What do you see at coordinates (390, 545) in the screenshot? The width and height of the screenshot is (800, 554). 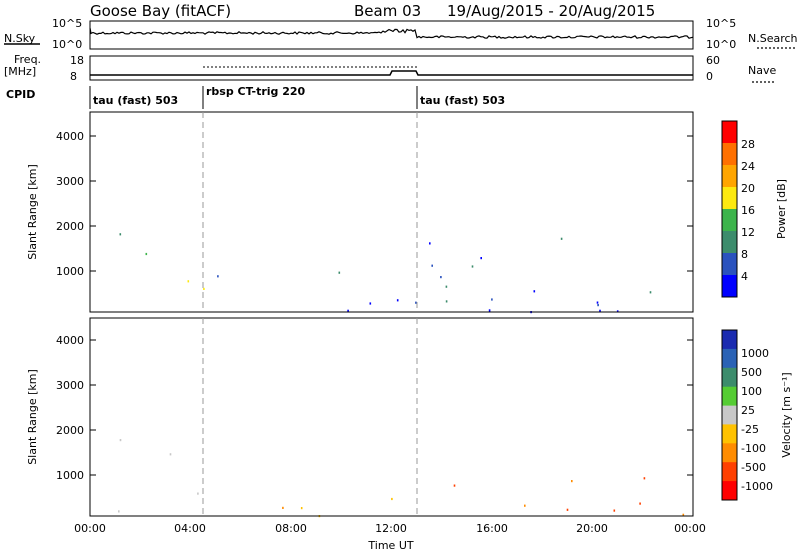 I see `x-axis-label: Time UT` at bounding box center [390, 545].